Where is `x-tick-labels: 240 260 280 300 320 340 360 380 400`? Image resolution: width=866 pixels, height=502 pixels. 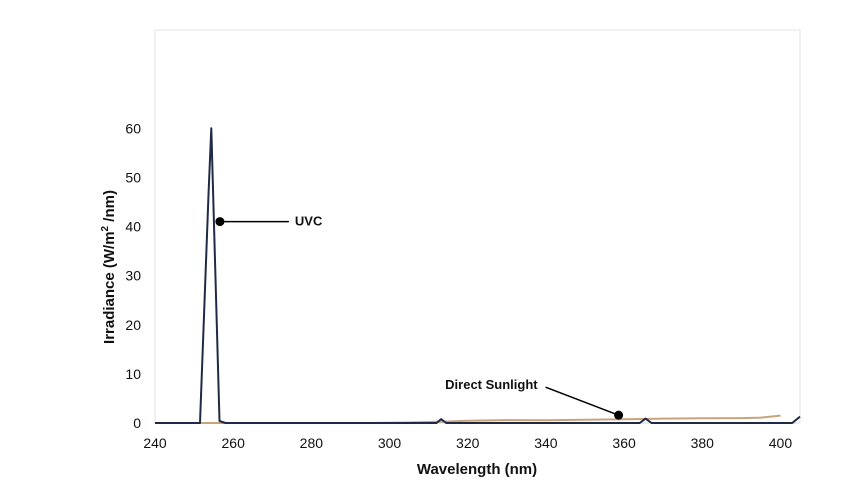
x-tick-labels: 240 260 280 300 320 340 360 380 400 is located at coordinates (467, 443).